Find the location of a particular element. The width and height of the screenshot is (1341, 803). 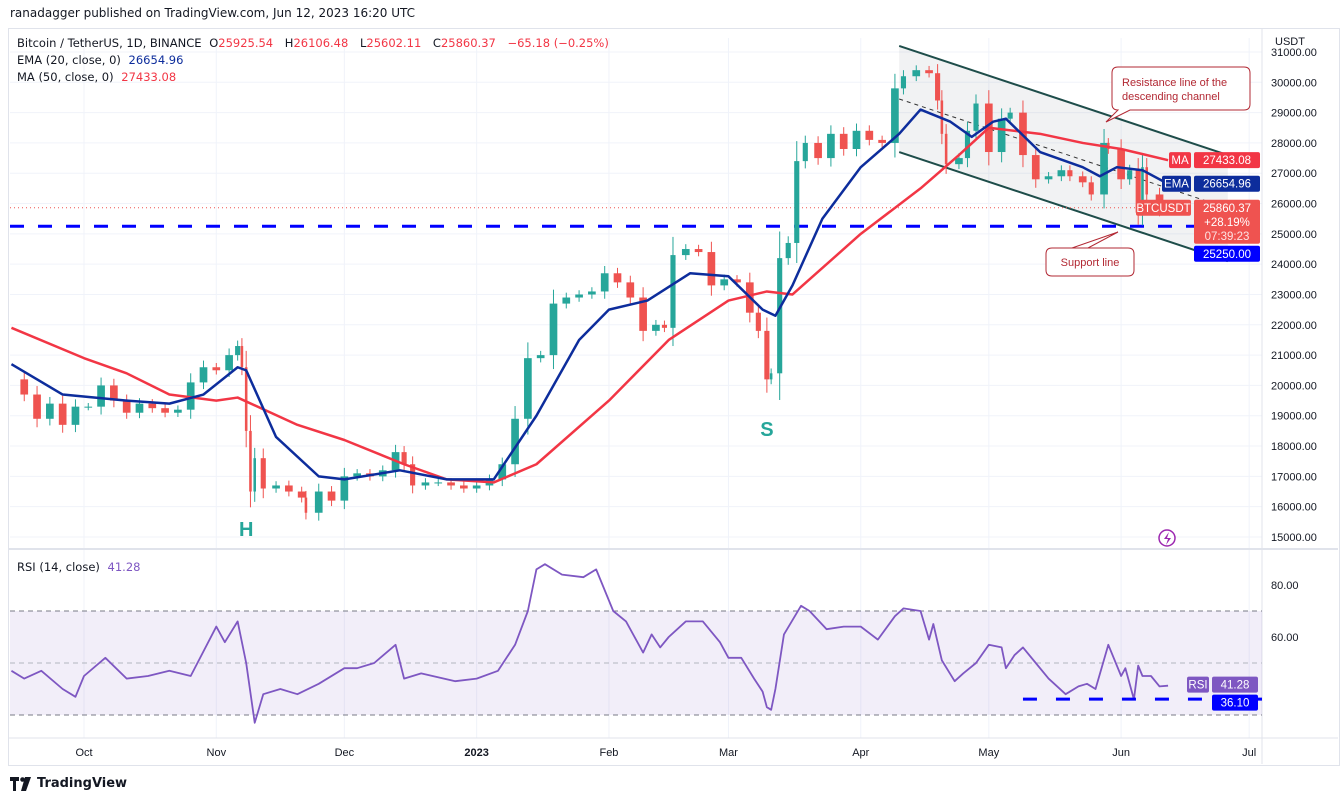

price-tick-label: 31000.00 is located at coordinates (1294, 53).